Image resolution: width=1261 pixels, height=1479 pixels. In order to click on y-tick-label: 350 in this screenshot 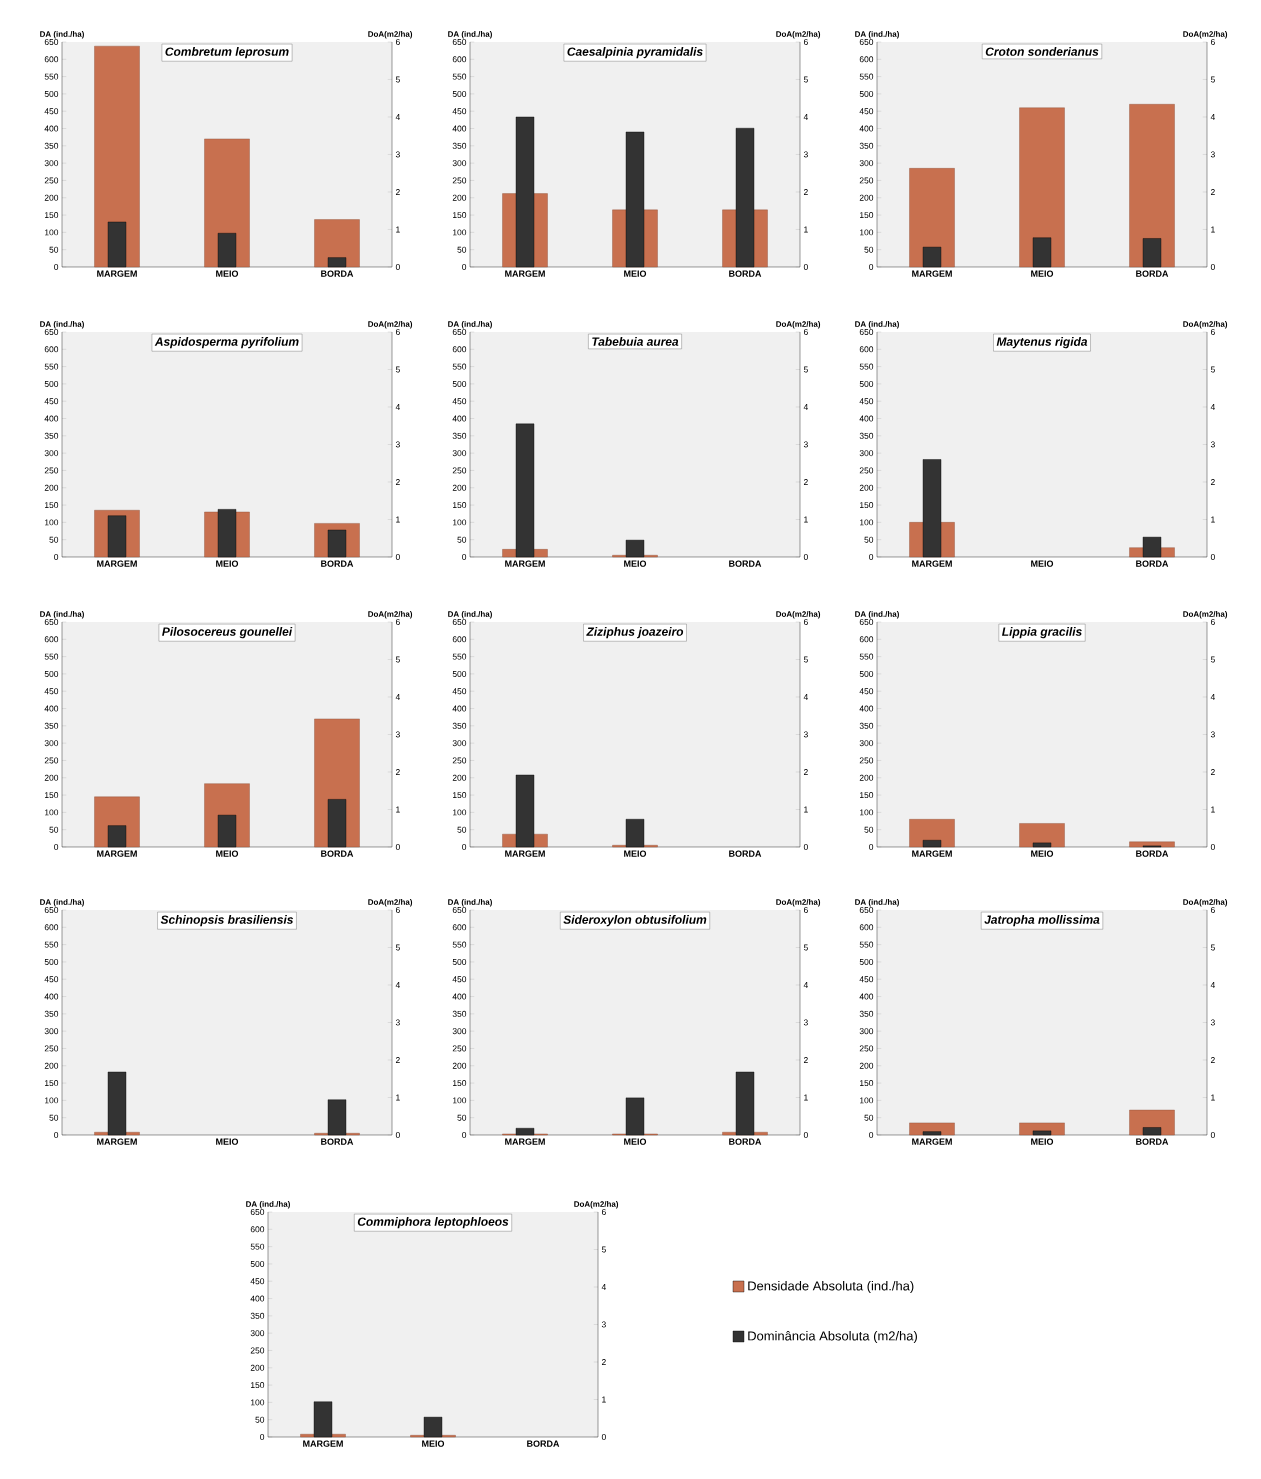, I will do `click(866, 145)`.